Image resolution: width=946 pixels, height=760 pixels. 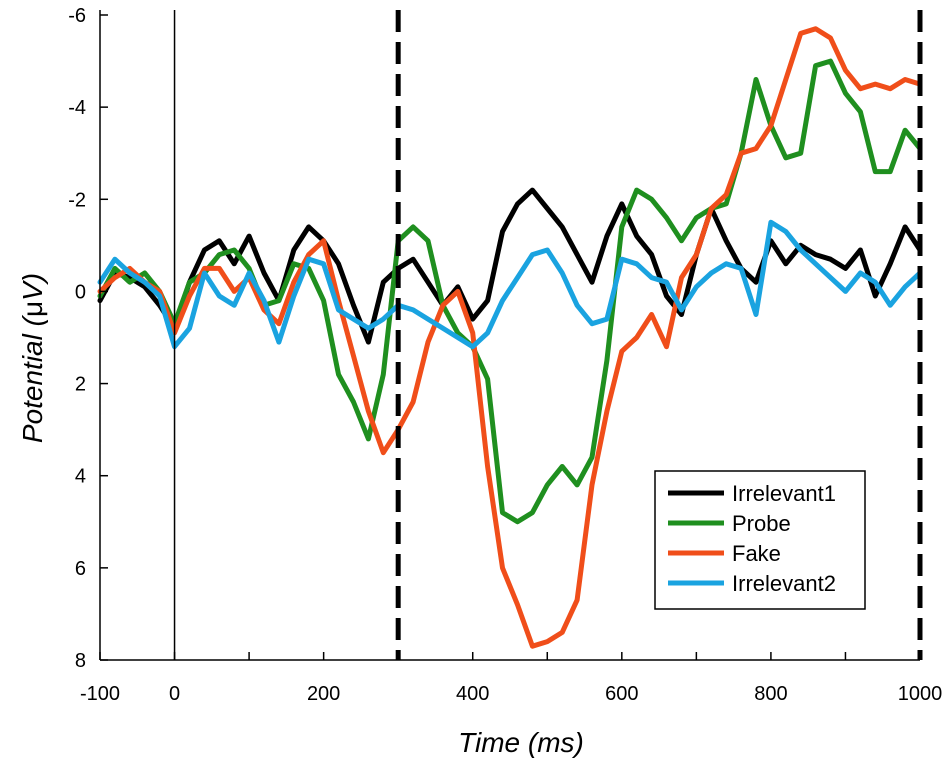 What do you see at coordinates (77, 200) in the screenshot?
I see `y-tick-label: -2` at bounding box center [77, 200].